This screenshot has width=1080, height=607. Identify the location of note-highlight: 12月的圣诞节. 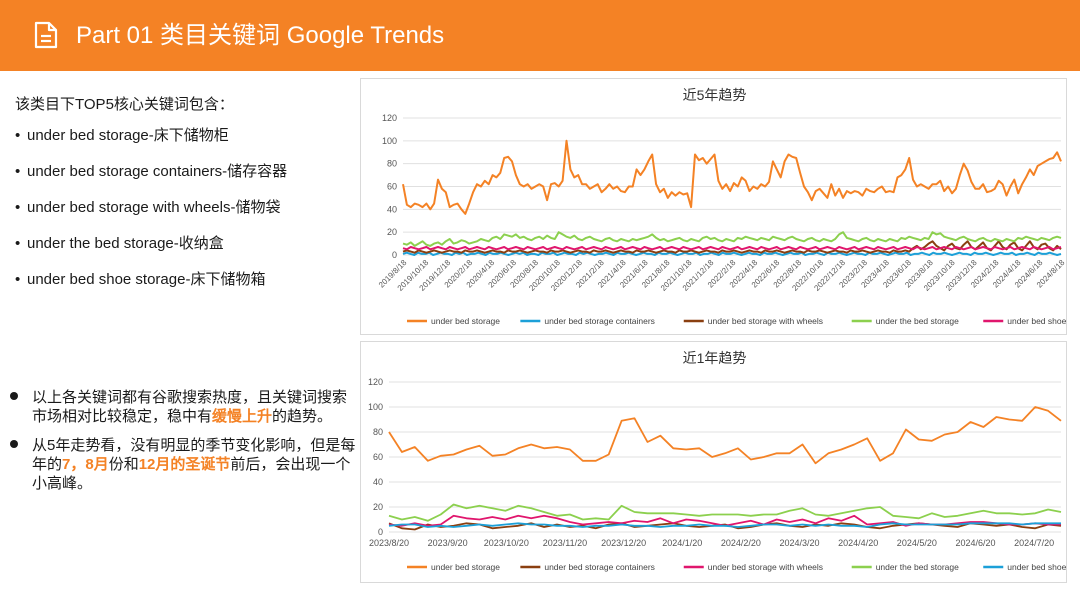
(184, 464).